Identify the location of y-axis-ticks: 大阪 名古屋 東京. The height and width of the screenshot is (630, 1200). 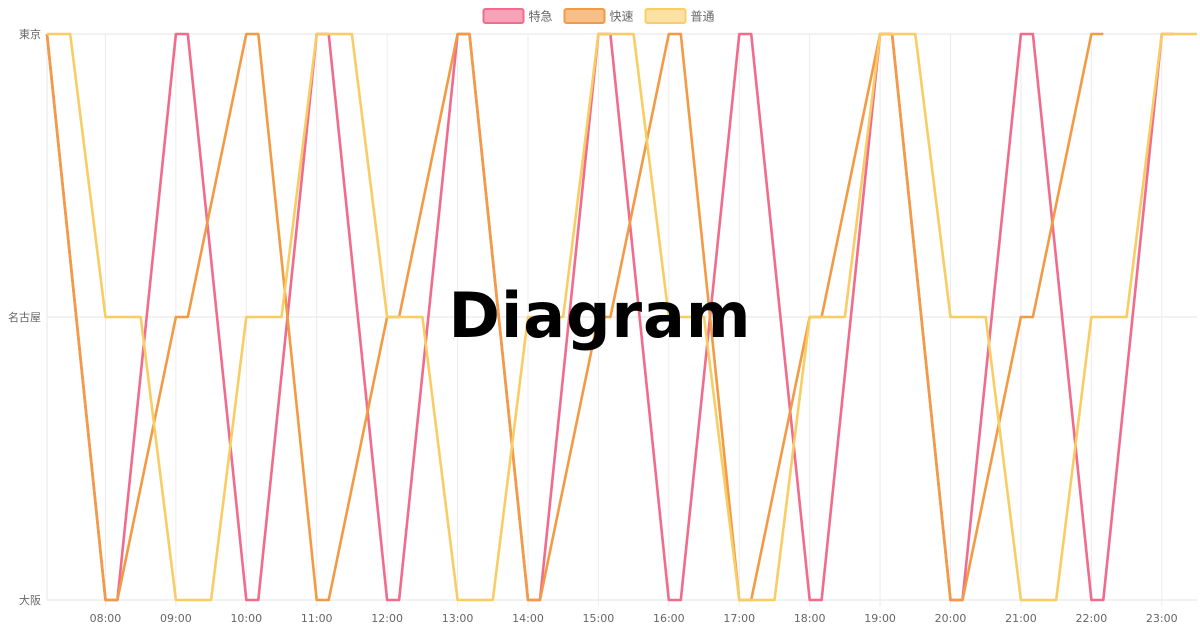
(24, 317).